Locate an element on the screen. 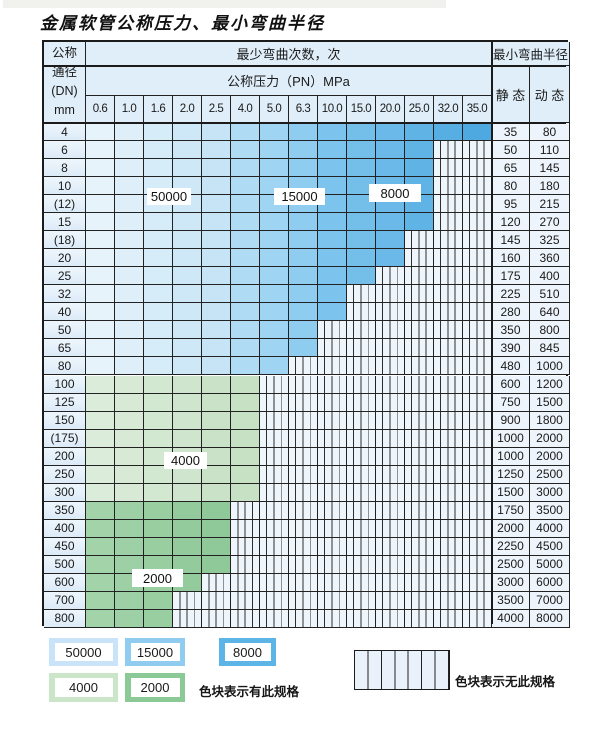  static-value-cell: 50 is located at coordinates (511, 150).